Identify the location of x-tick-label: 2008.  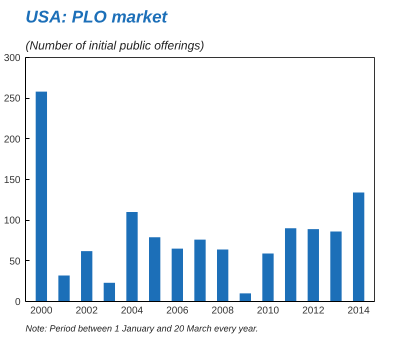
(223, 311).